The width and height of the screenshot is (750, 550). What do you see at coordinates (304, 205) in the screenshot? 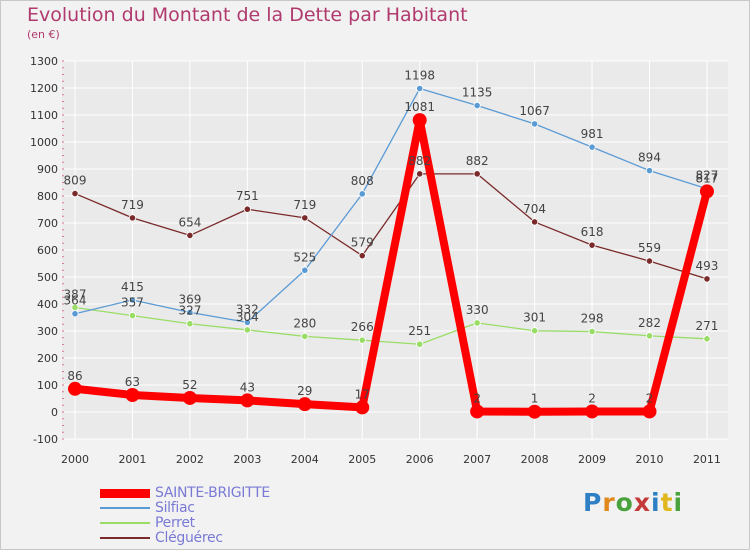
I see `data-label: 719` at bounding box center [304, 205].